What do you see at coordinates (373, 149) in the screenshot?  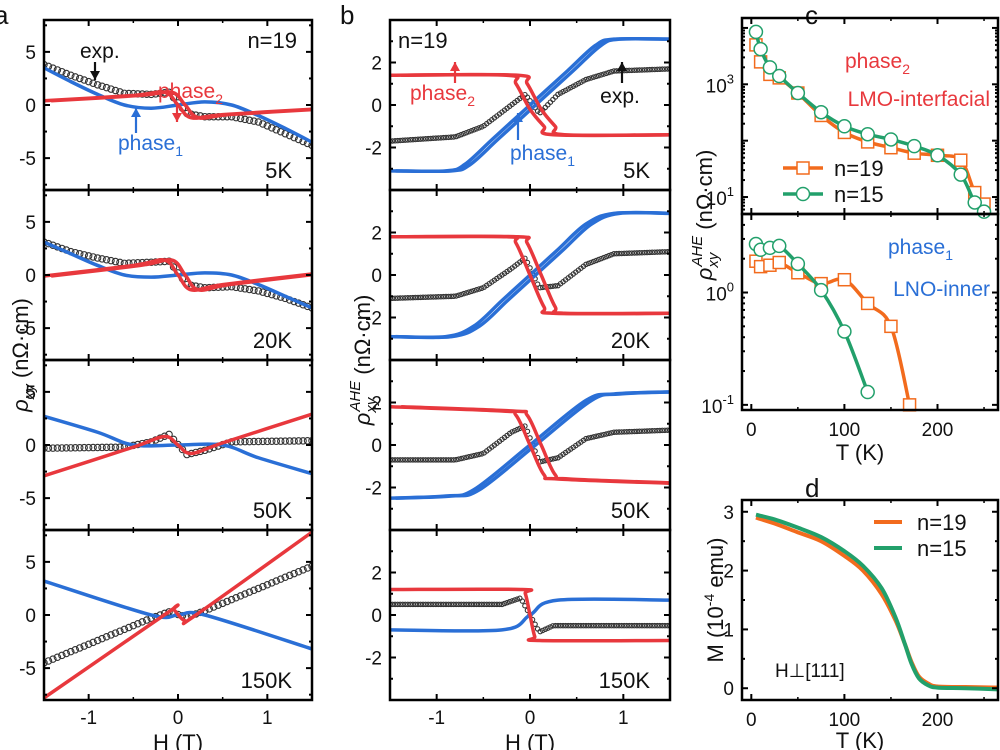 I see `y-tick-label: -2` at bounding box center [373, 149].